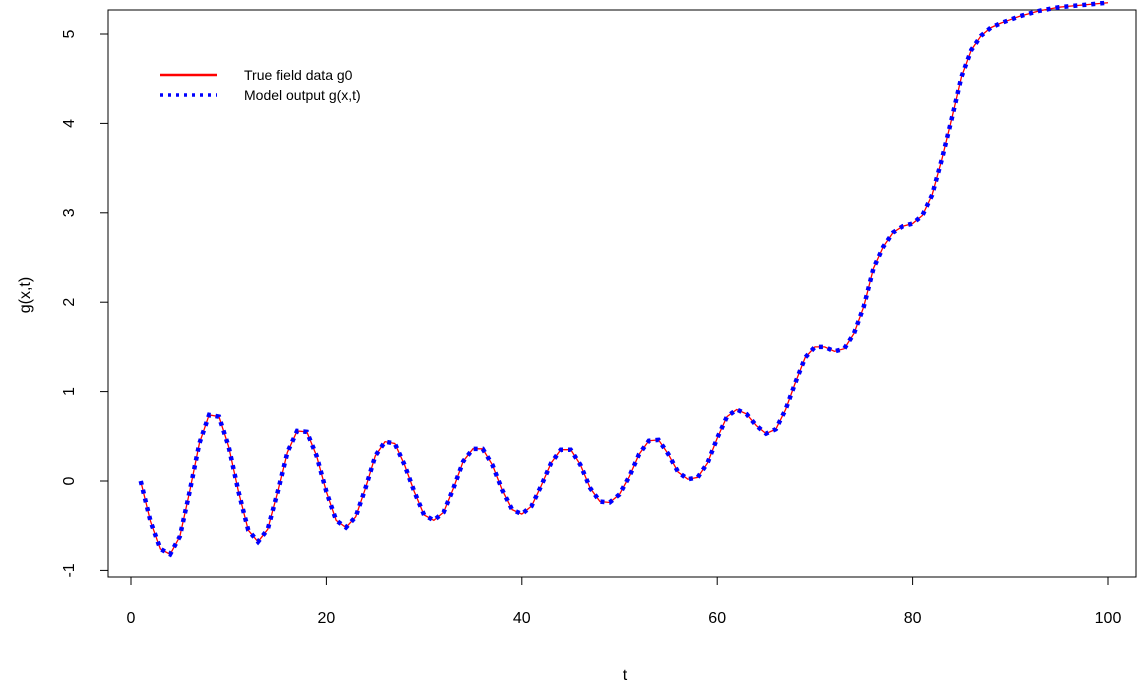  I want to click on y-tick-label: 4, so click(69, 123).